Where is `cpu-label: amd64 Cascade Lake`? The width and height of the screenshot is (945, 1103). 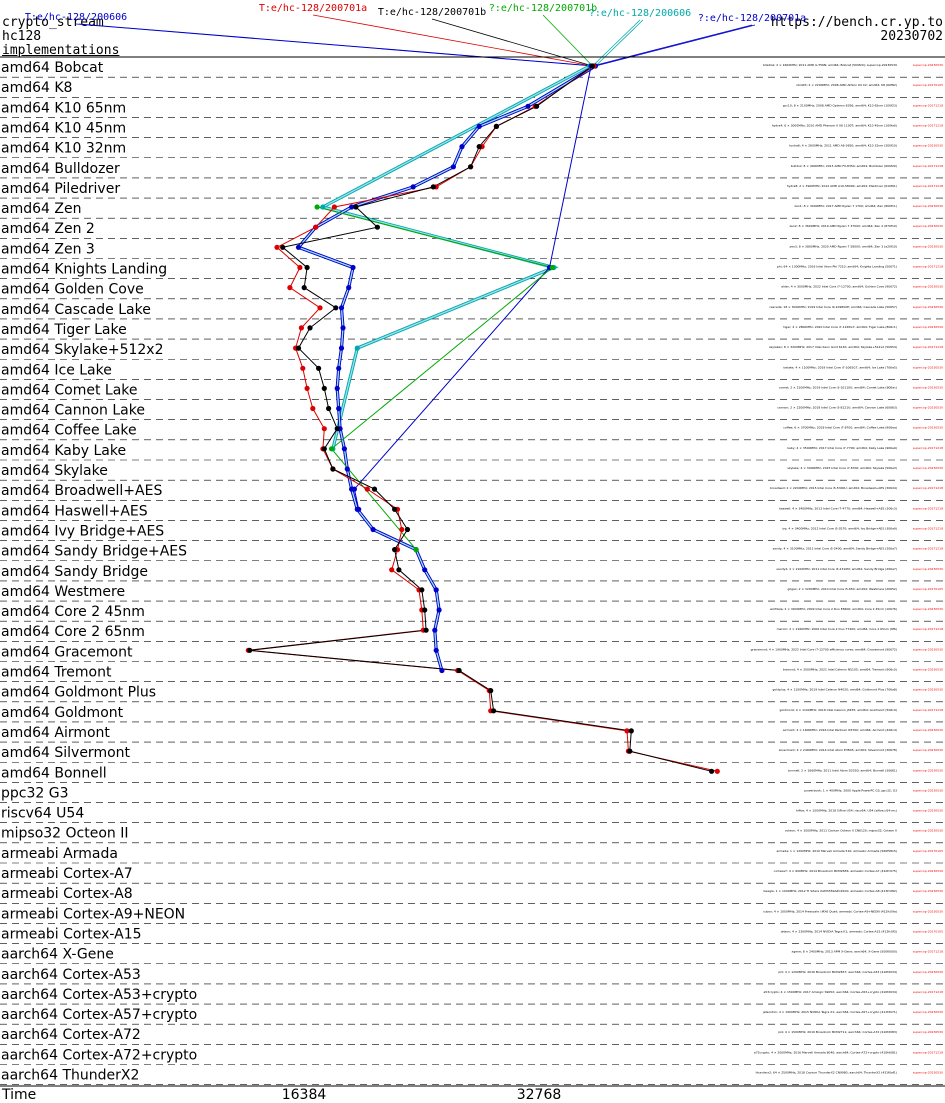 cpu-label: amd64 Cascade Lake is located at coordinates (76, 310).